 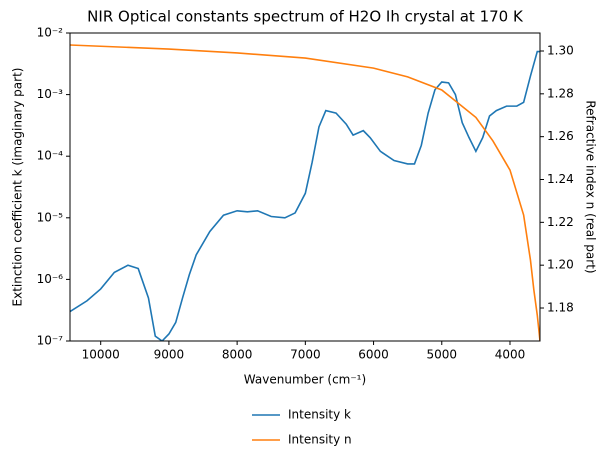 What do you see at coordinates (50, 279) in the screenshot?
I see `y-tick-label: 10⁻⁶` at bounding box center [50, 279].